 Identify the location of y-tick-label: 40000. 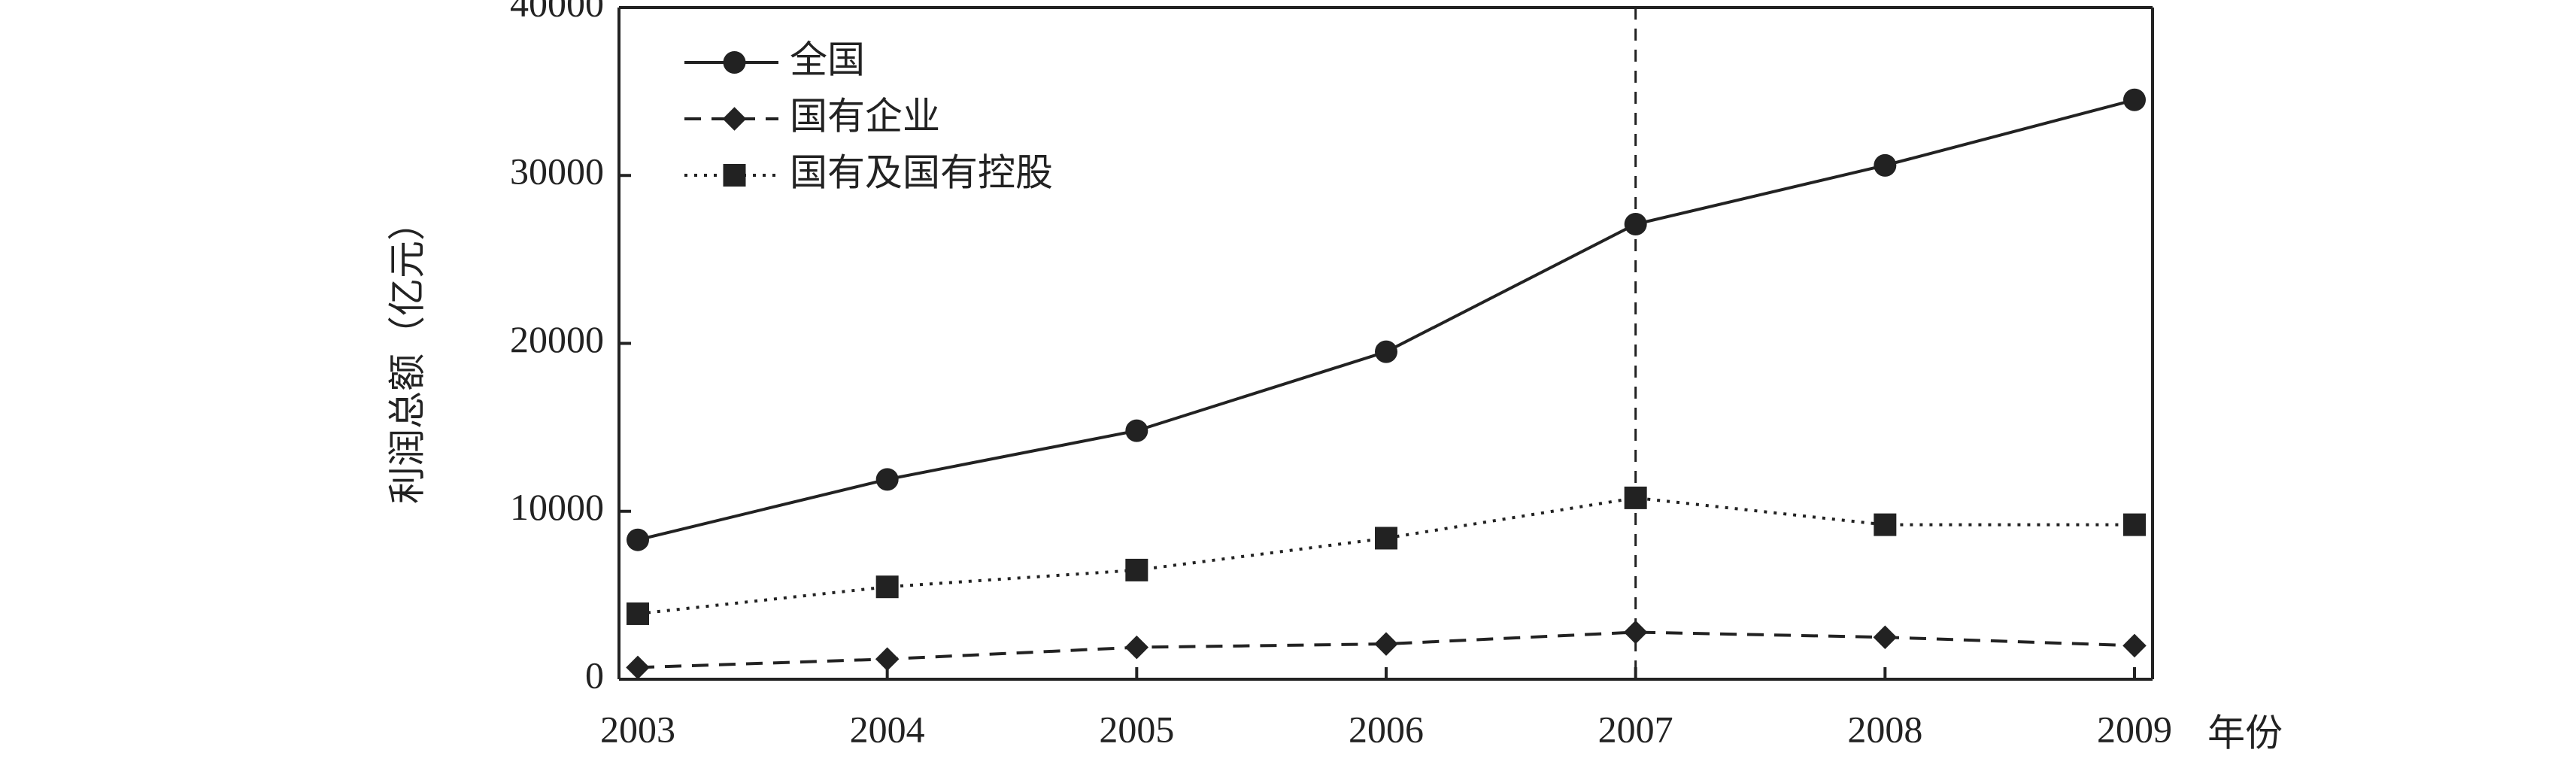
(557, 12).